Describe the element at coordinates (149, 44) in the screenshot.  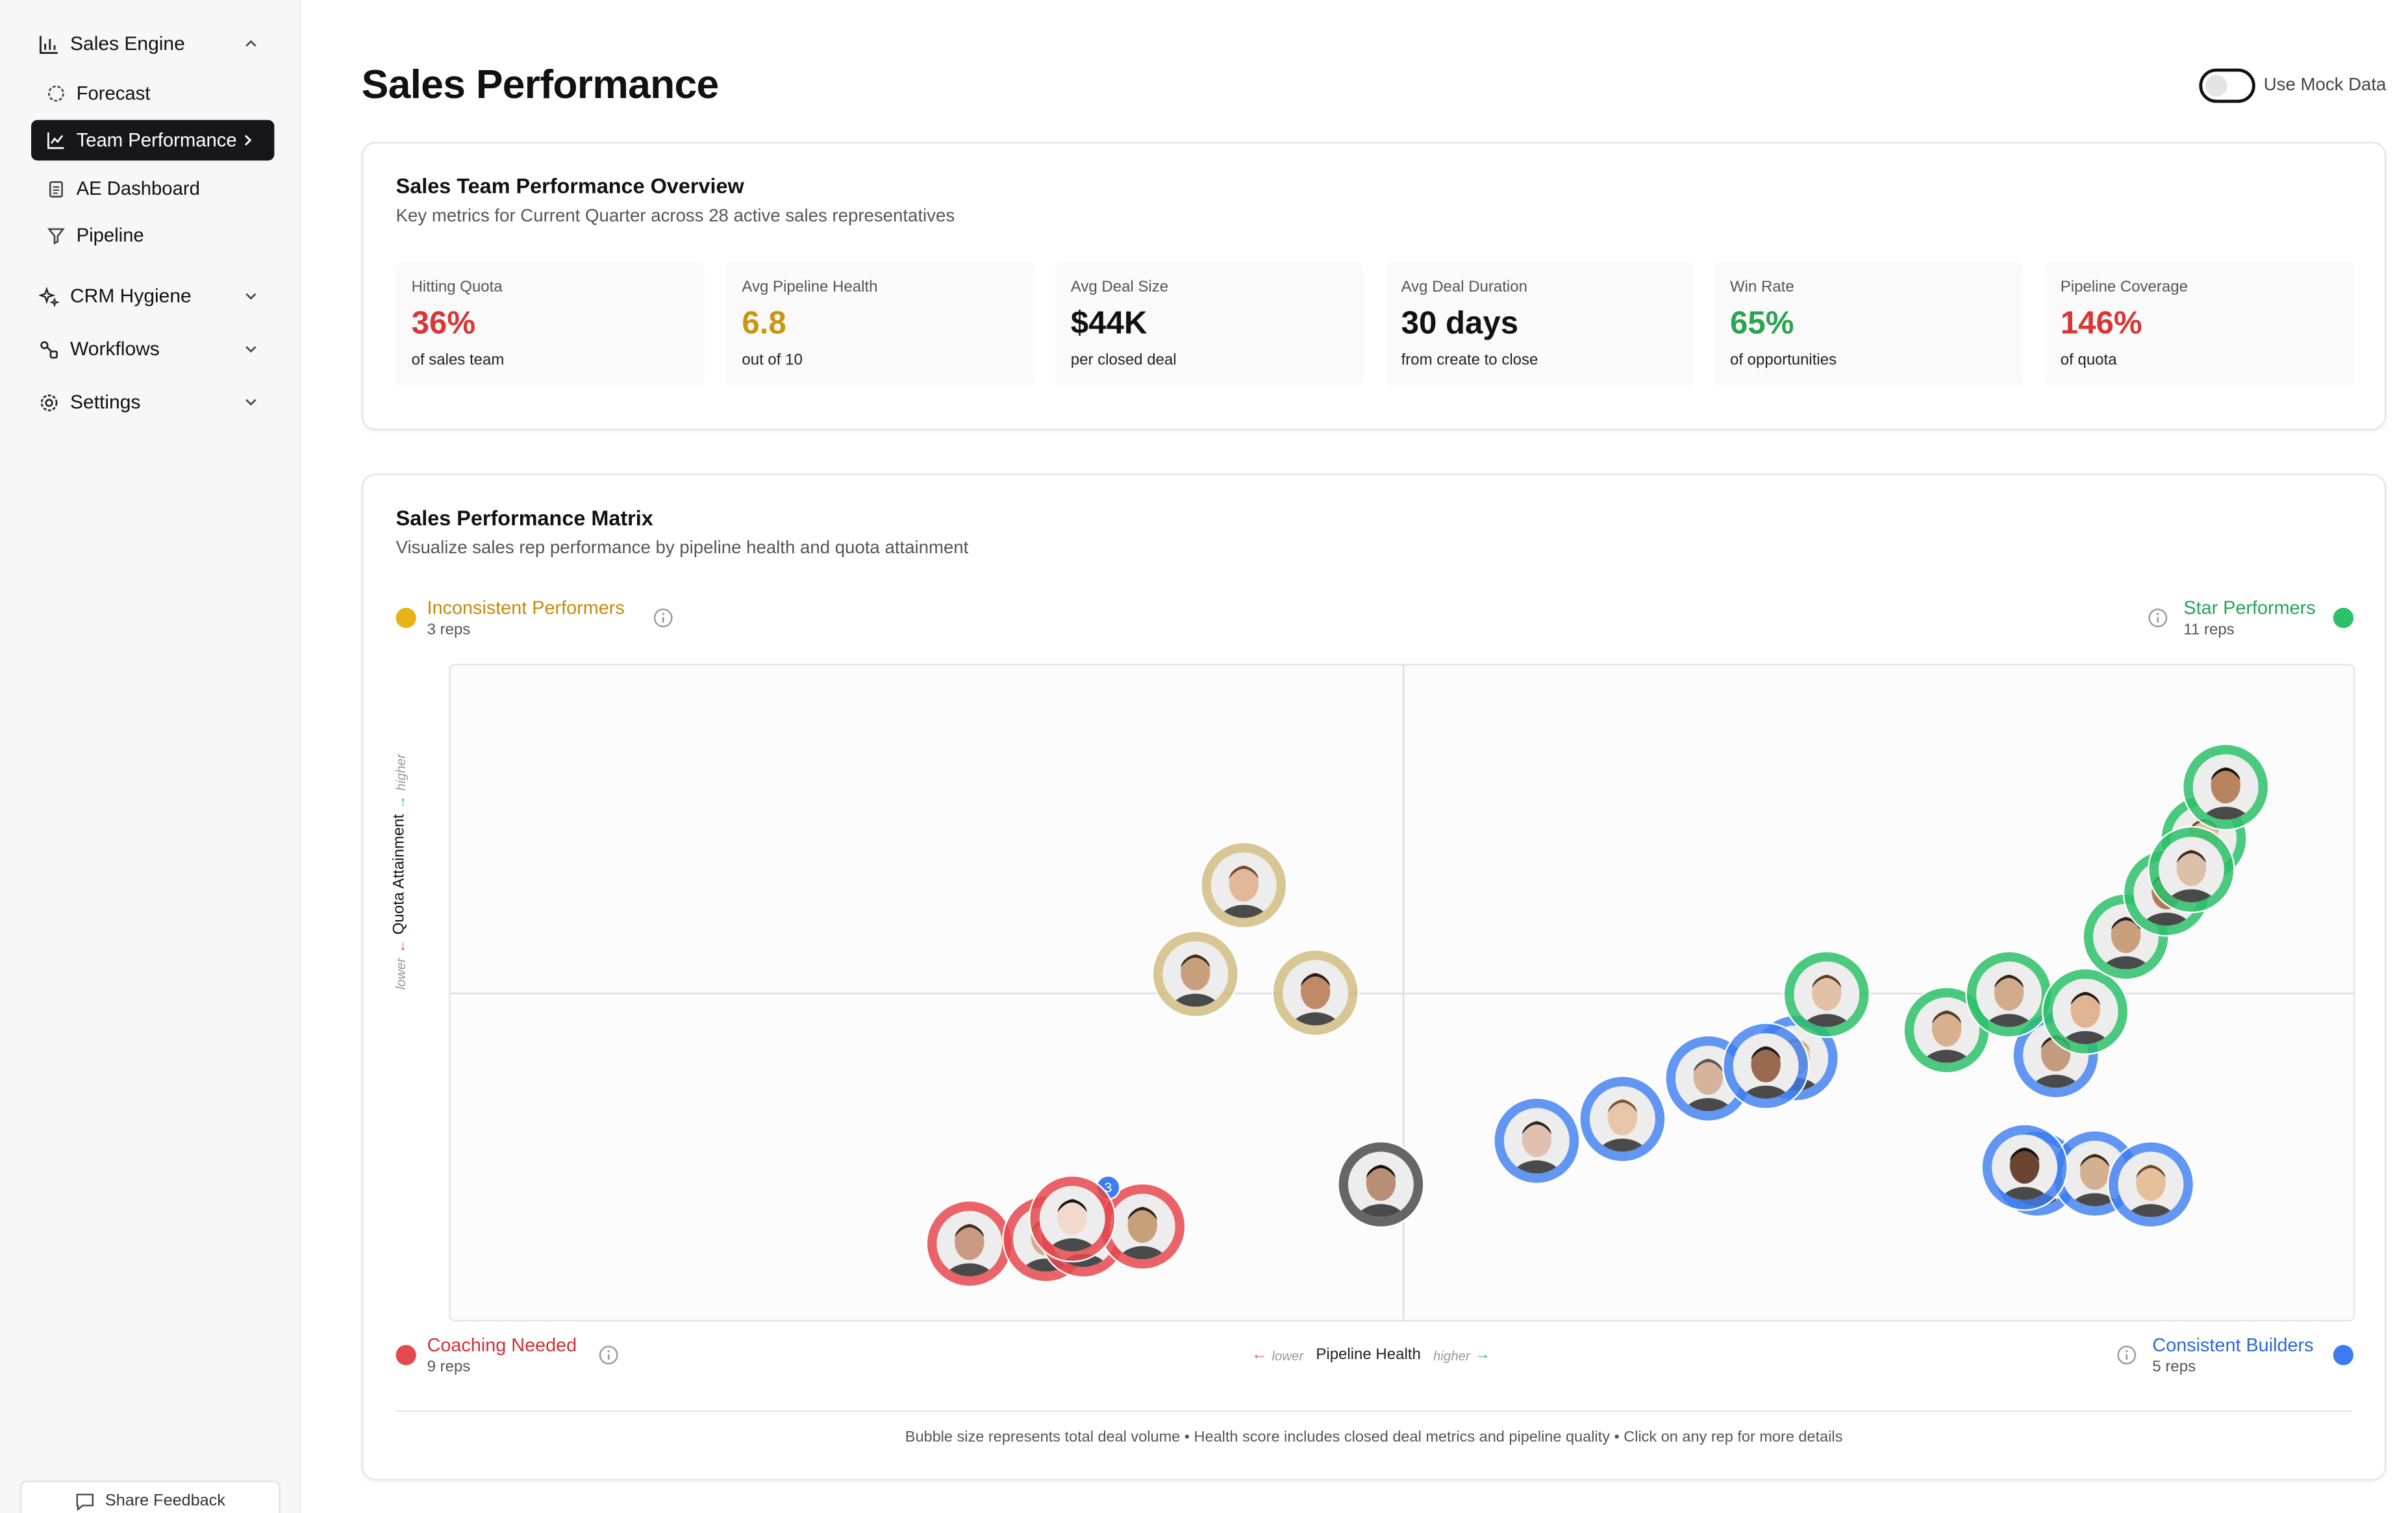
I see `nav-group-sales-engine: Sales Engine` at that location.